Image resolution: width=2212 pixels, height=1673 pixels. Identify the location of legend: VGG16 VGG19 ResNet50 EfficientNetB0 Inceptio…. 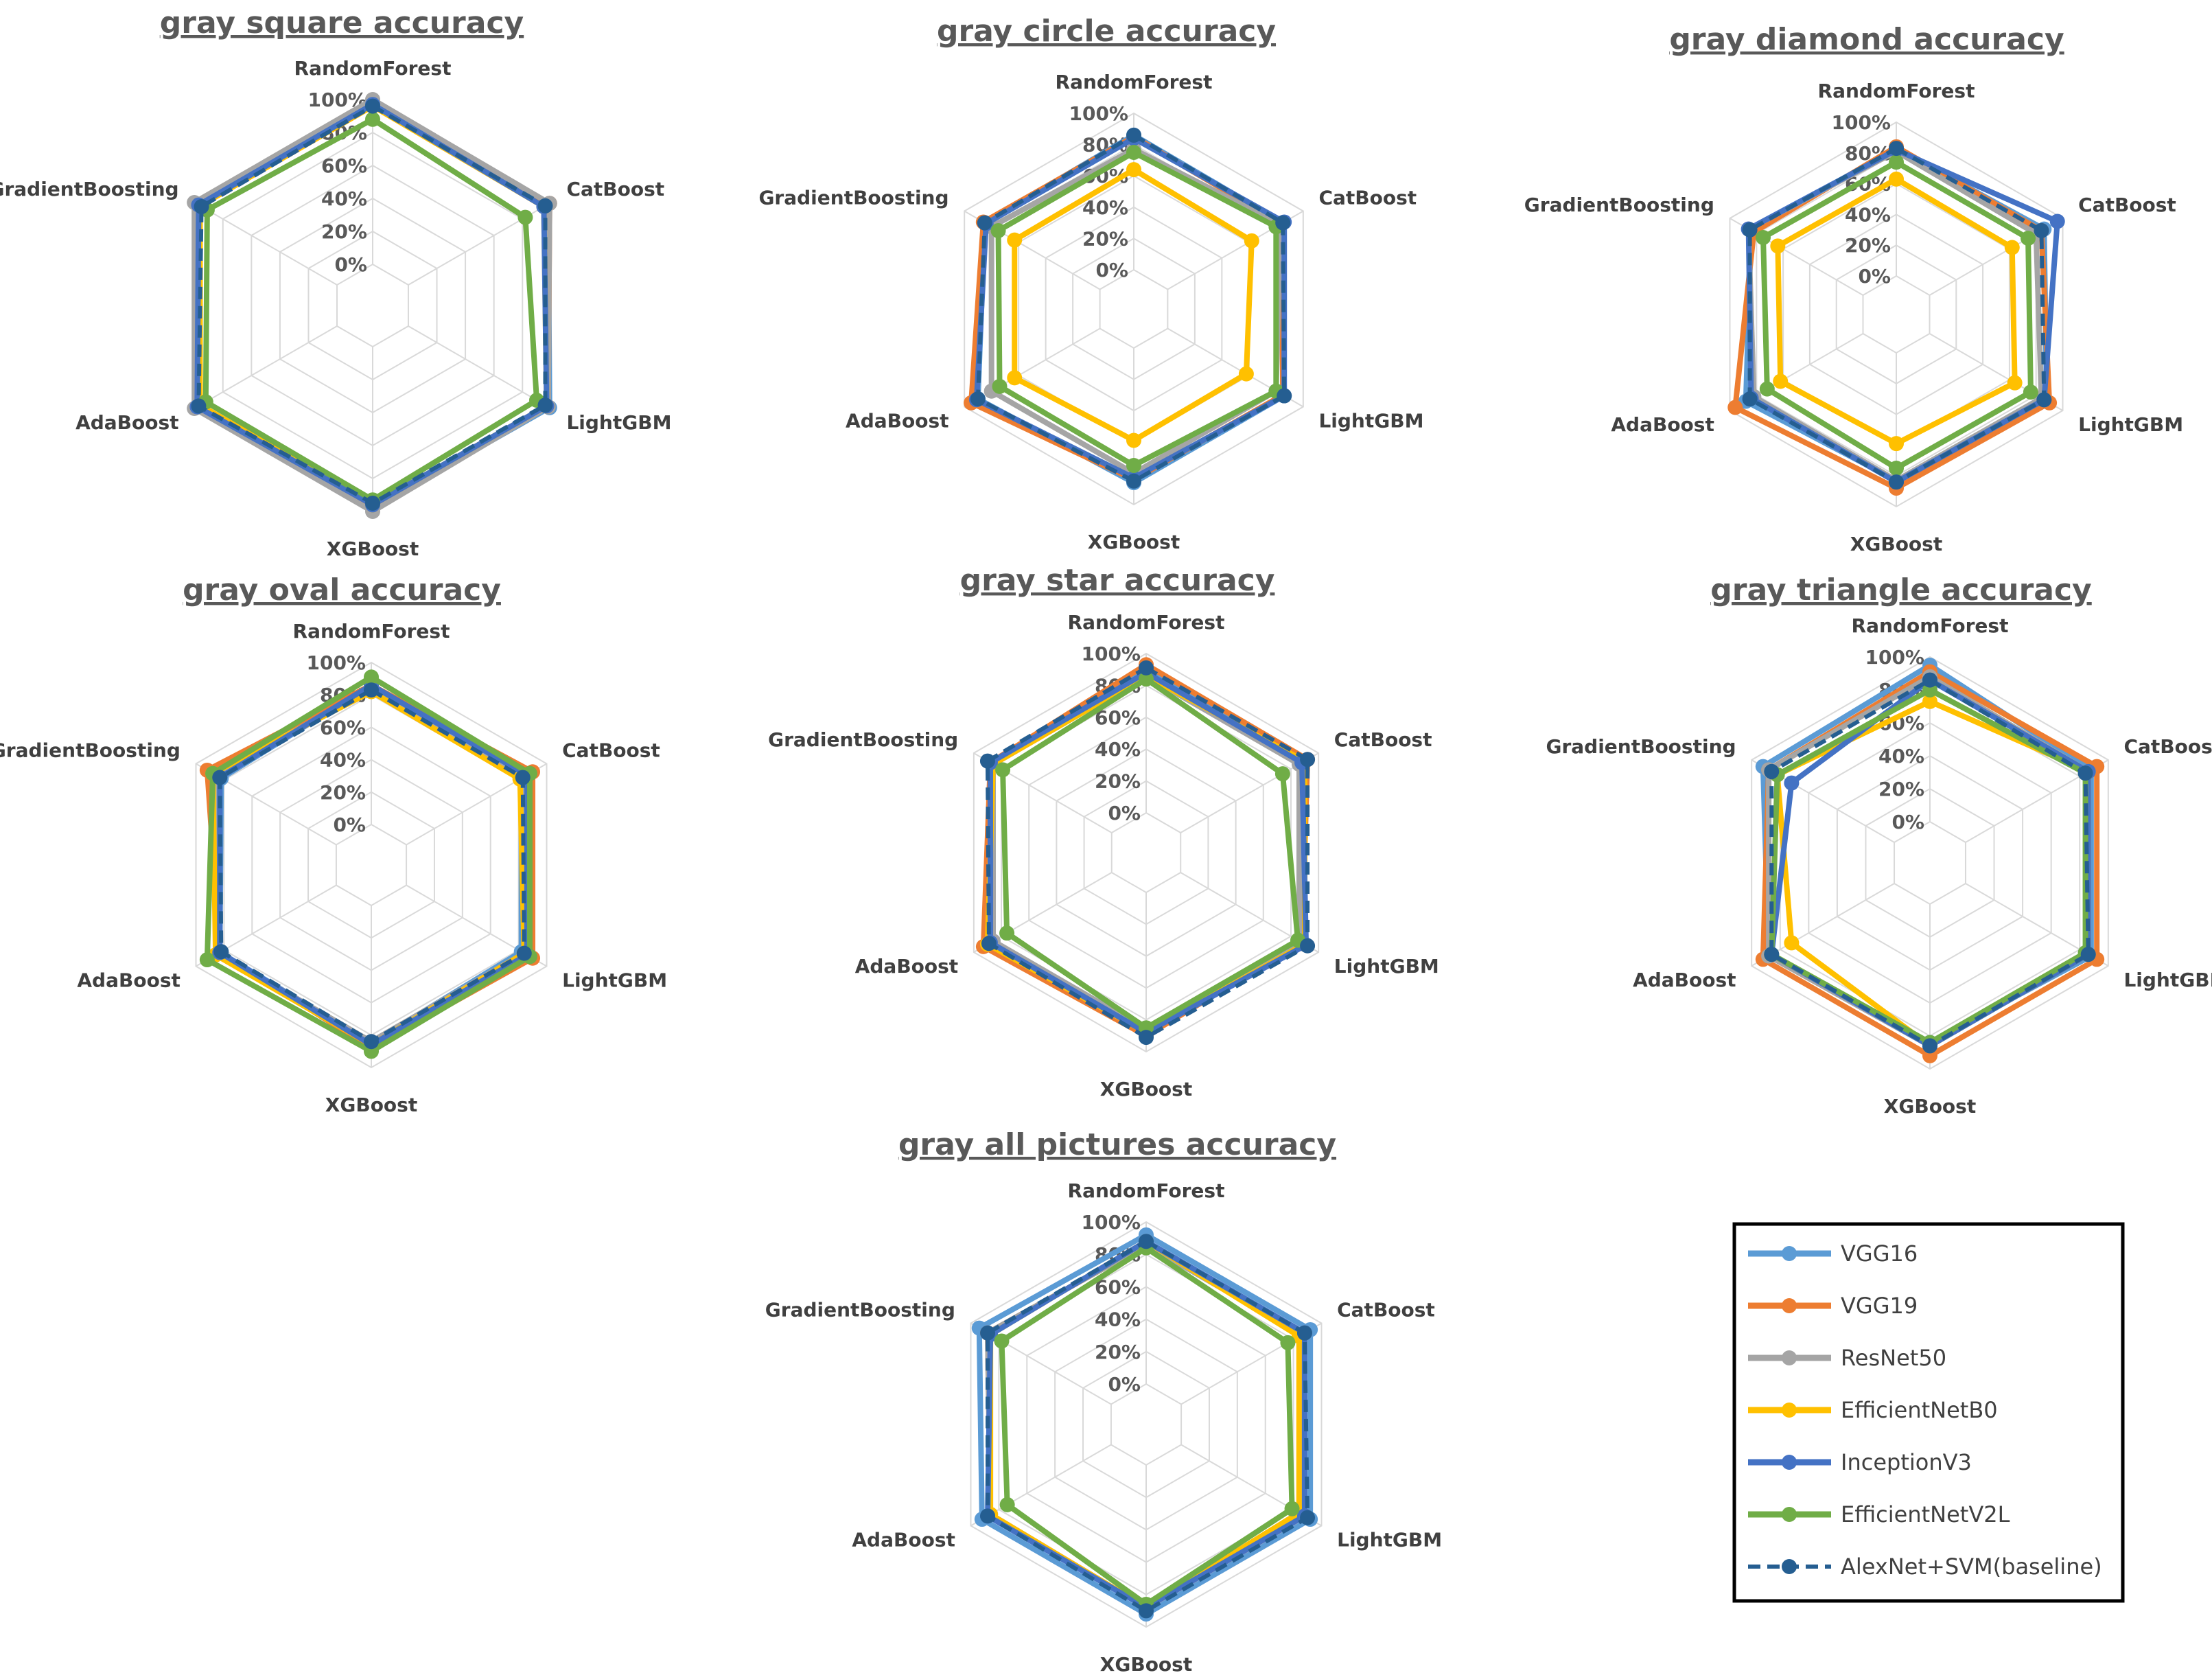
(1928, 1412).